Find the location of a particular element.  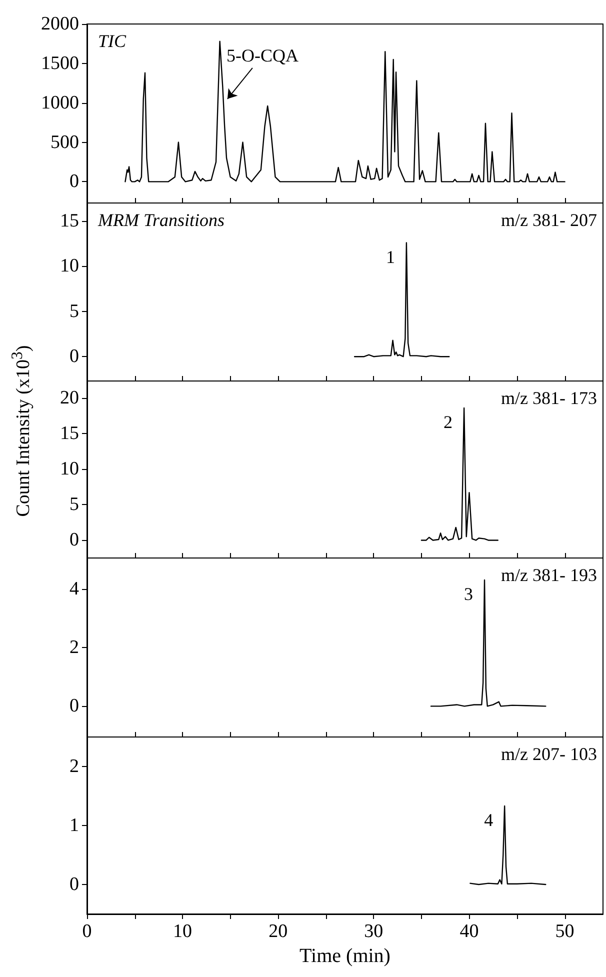

y-tick-label: 1500 is located at coordinates (60, 63).